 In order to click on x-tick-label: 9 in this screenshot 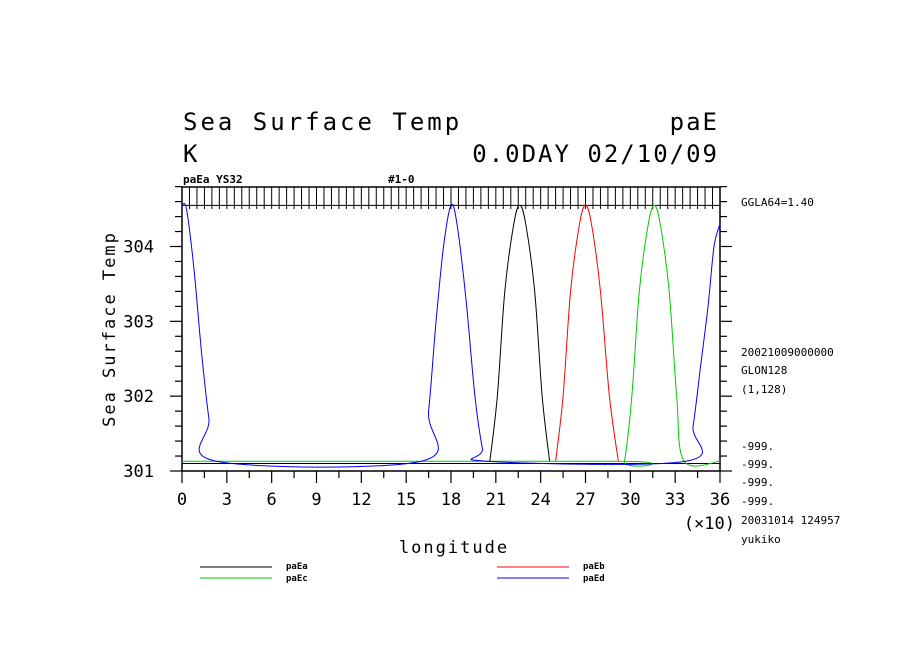, I will do `click(316, 500)`.